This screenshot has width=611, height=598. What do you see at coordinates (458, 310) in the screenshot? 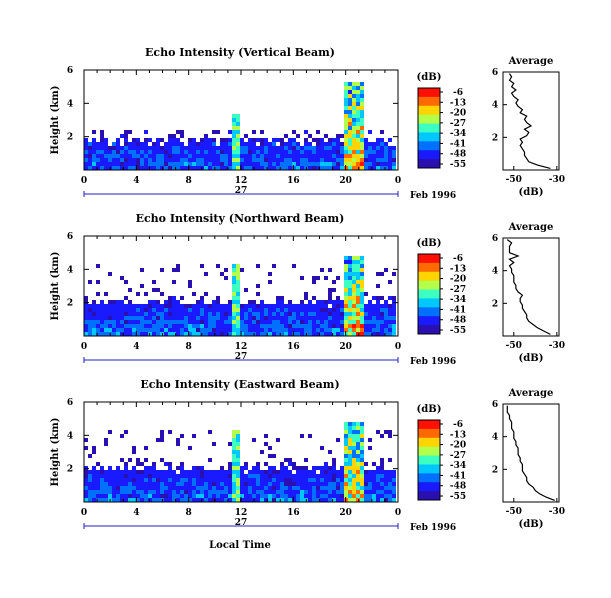
I see `colorbar-tick-label: -41` at bounding box center [458, 310].